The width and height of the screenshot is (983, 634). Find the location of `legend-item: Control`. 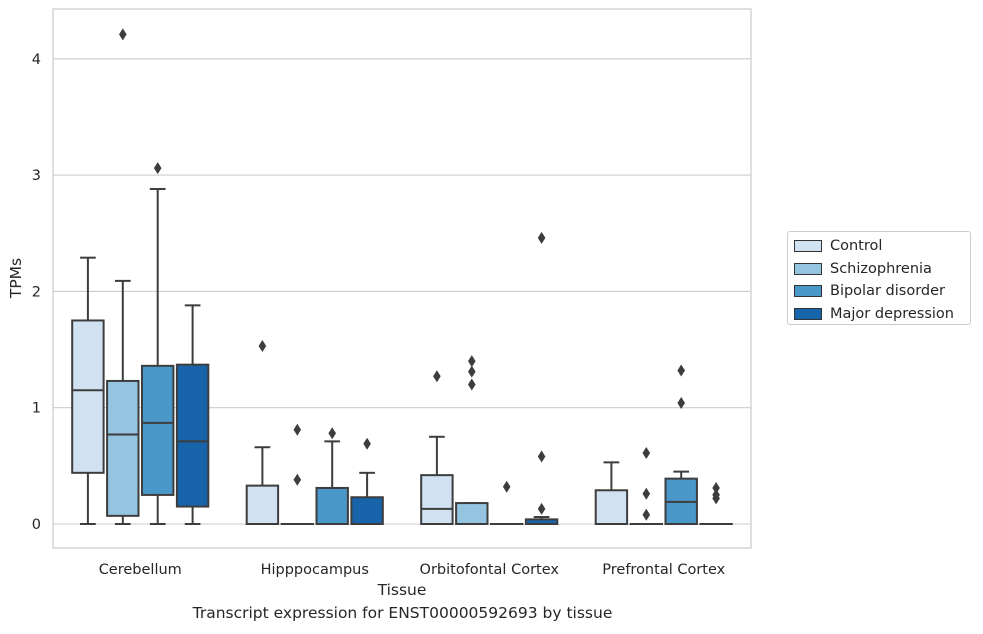

legend-item: Control is located at coordinates (838, 246).